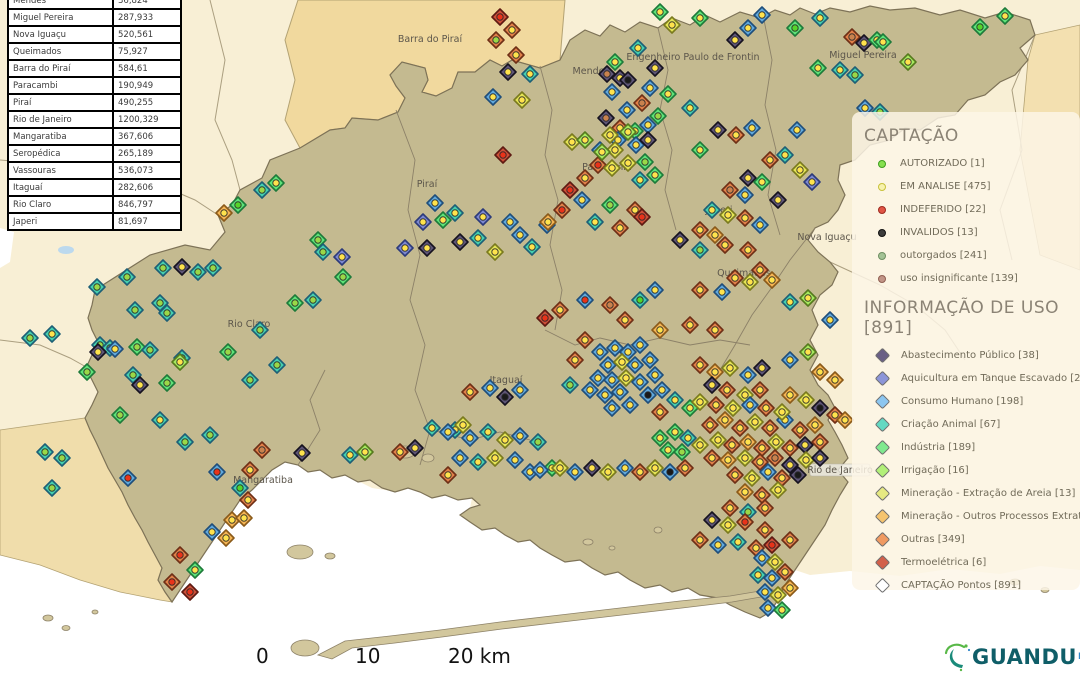 The image size is (1080, 675). What do you see at coordinates (971, 539) in the screenshot?
I see `legend-item: Outras [349]` at bounding box center [971, 539].